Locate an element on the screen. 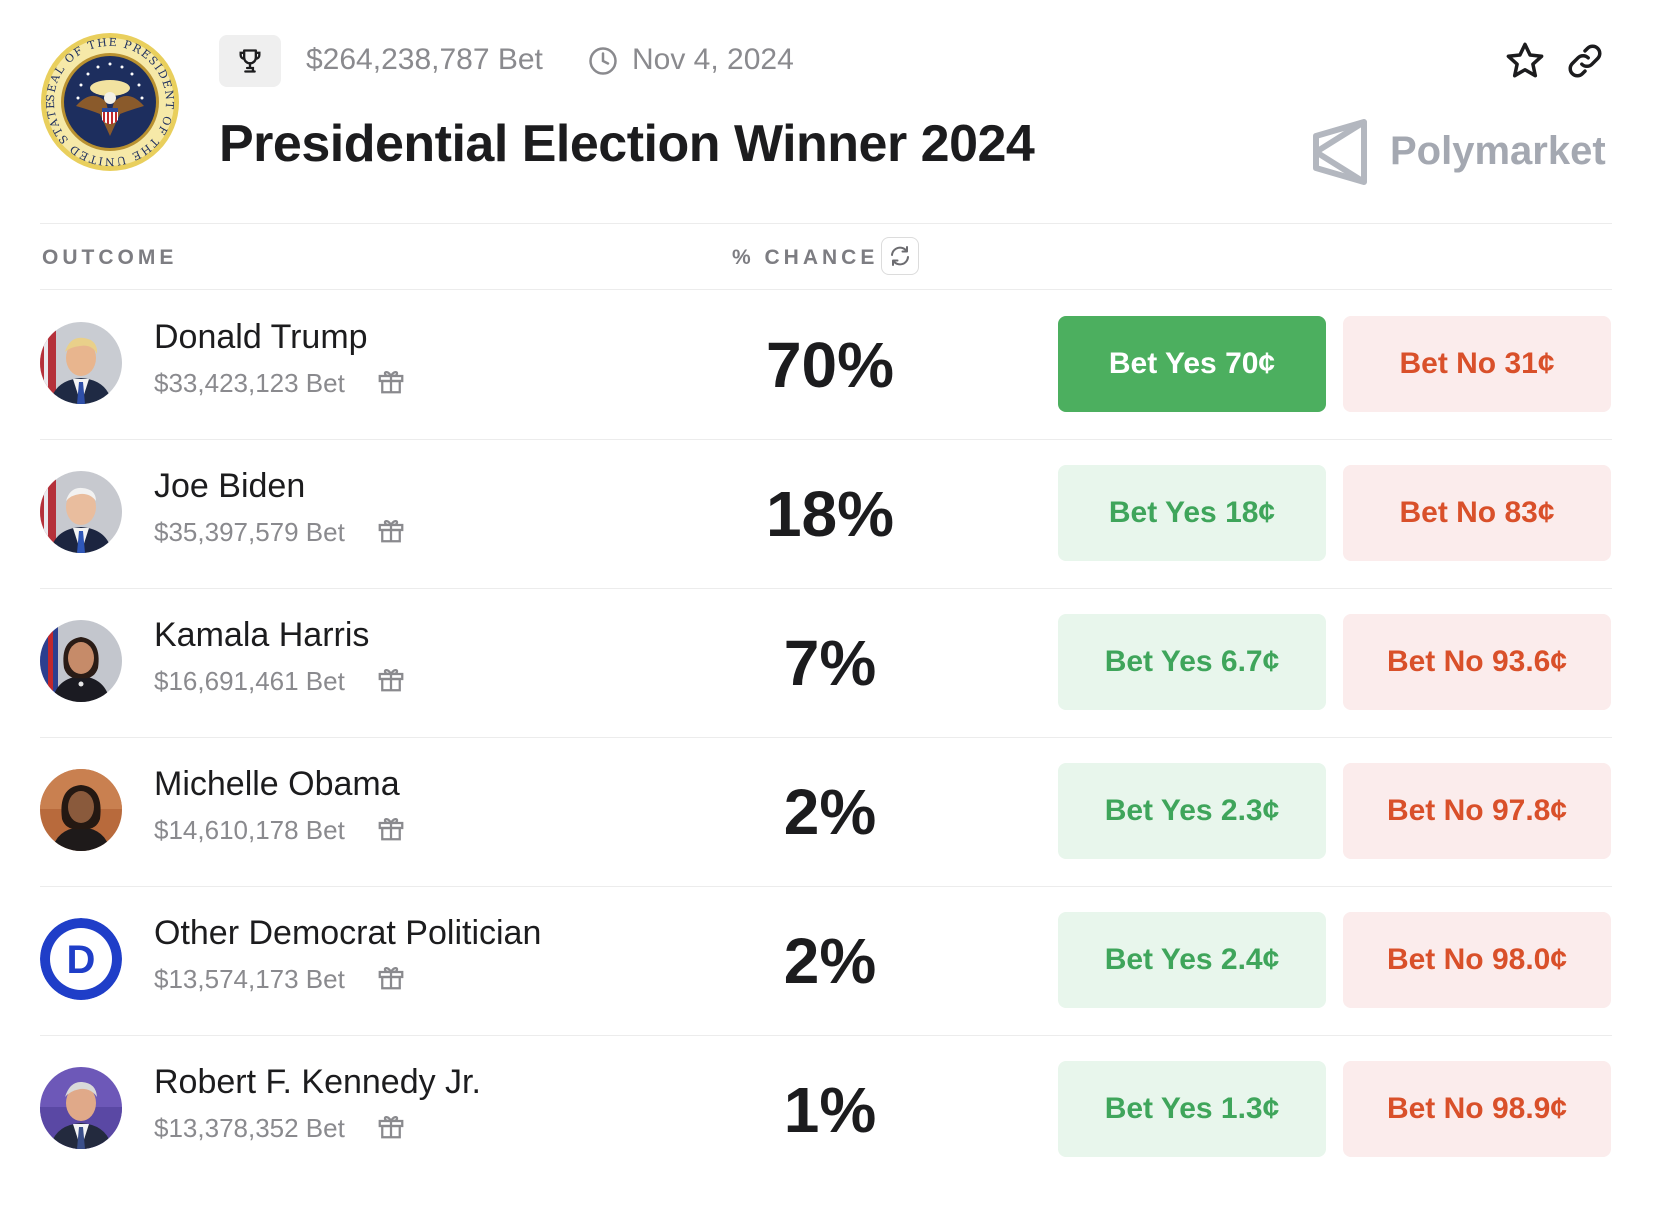 The height and width of the screenshot is (1210, 1664). avatar-harris is located at coordinates (81, 661).